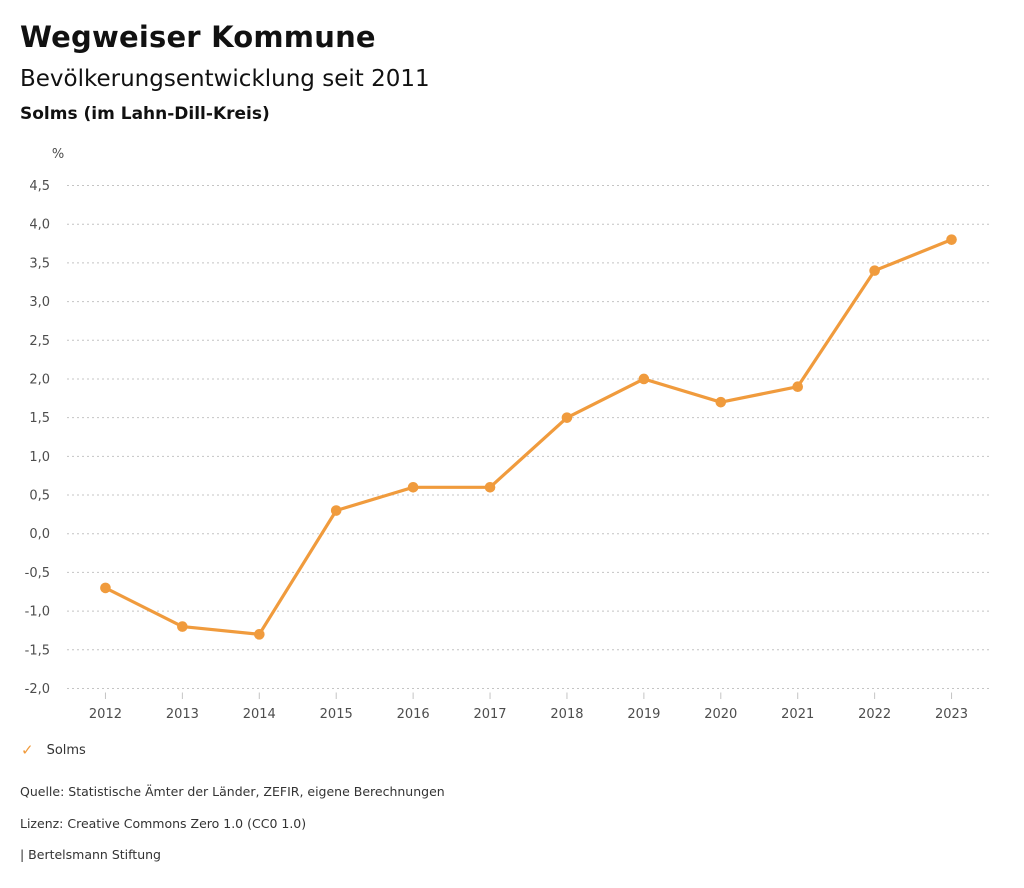  Describe the element at coordinates (39, 418) in the screenshot. I see `y-axis-label: 1,5` at that location.